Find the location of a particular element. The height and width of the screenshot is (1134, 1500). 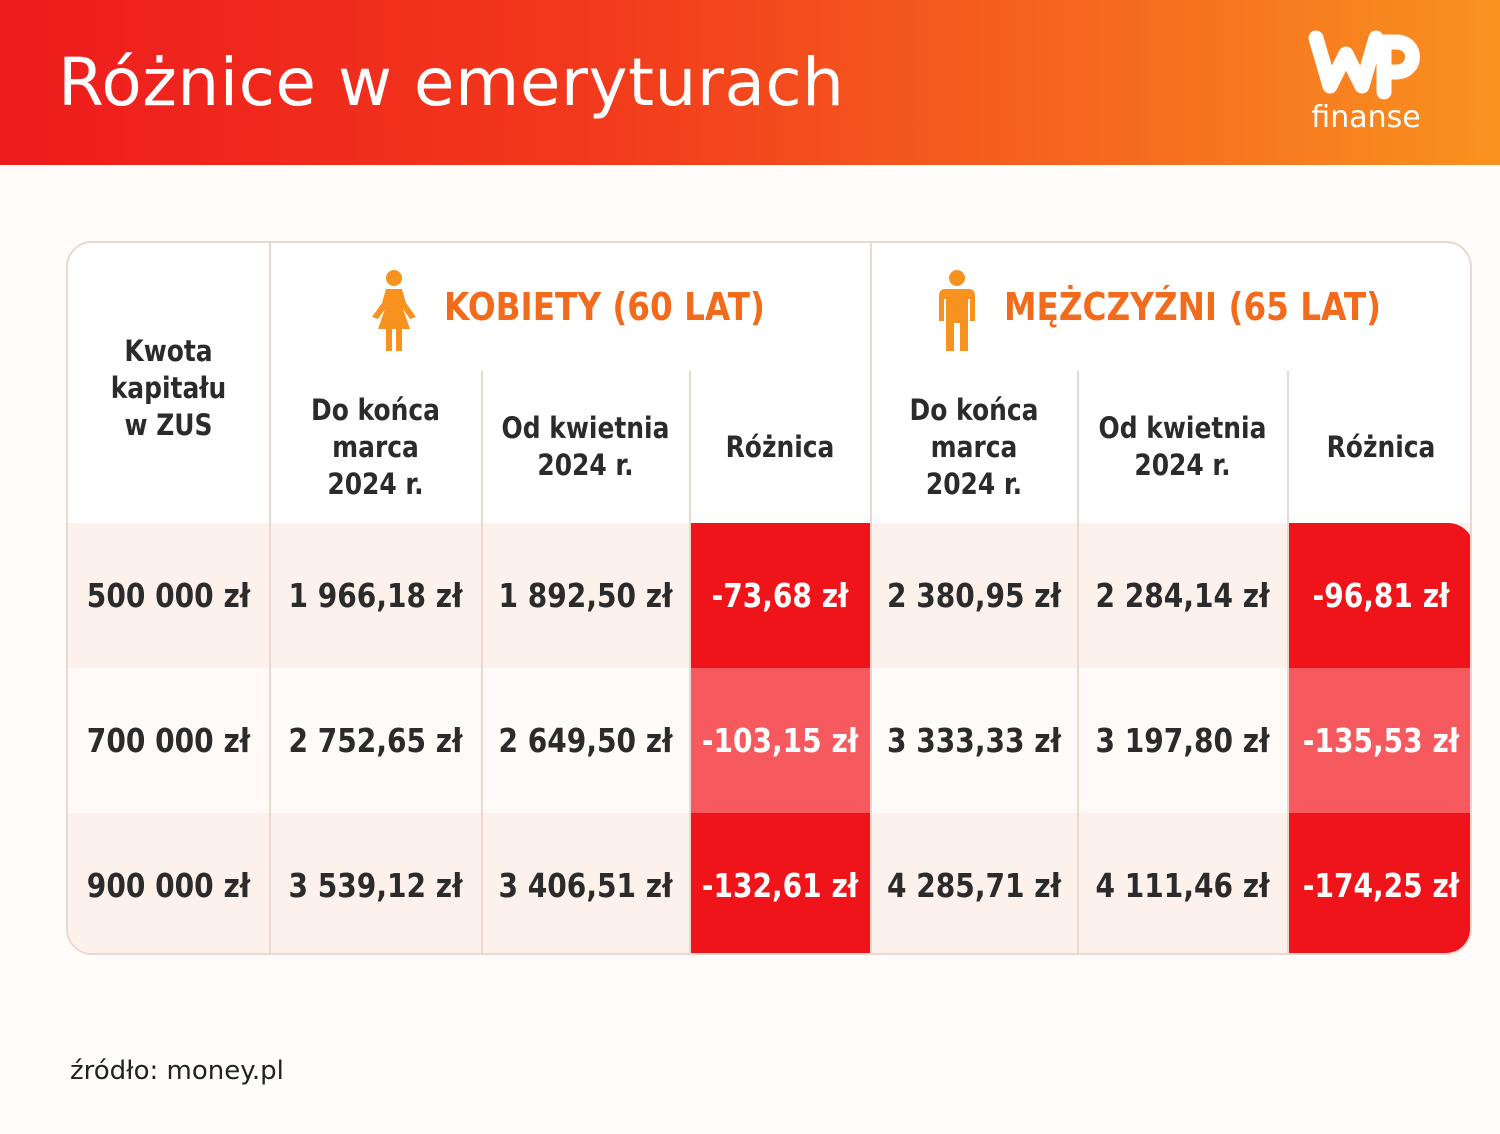

women-before-cell: 2 752,65 zł is located at coordinates (375, 740).